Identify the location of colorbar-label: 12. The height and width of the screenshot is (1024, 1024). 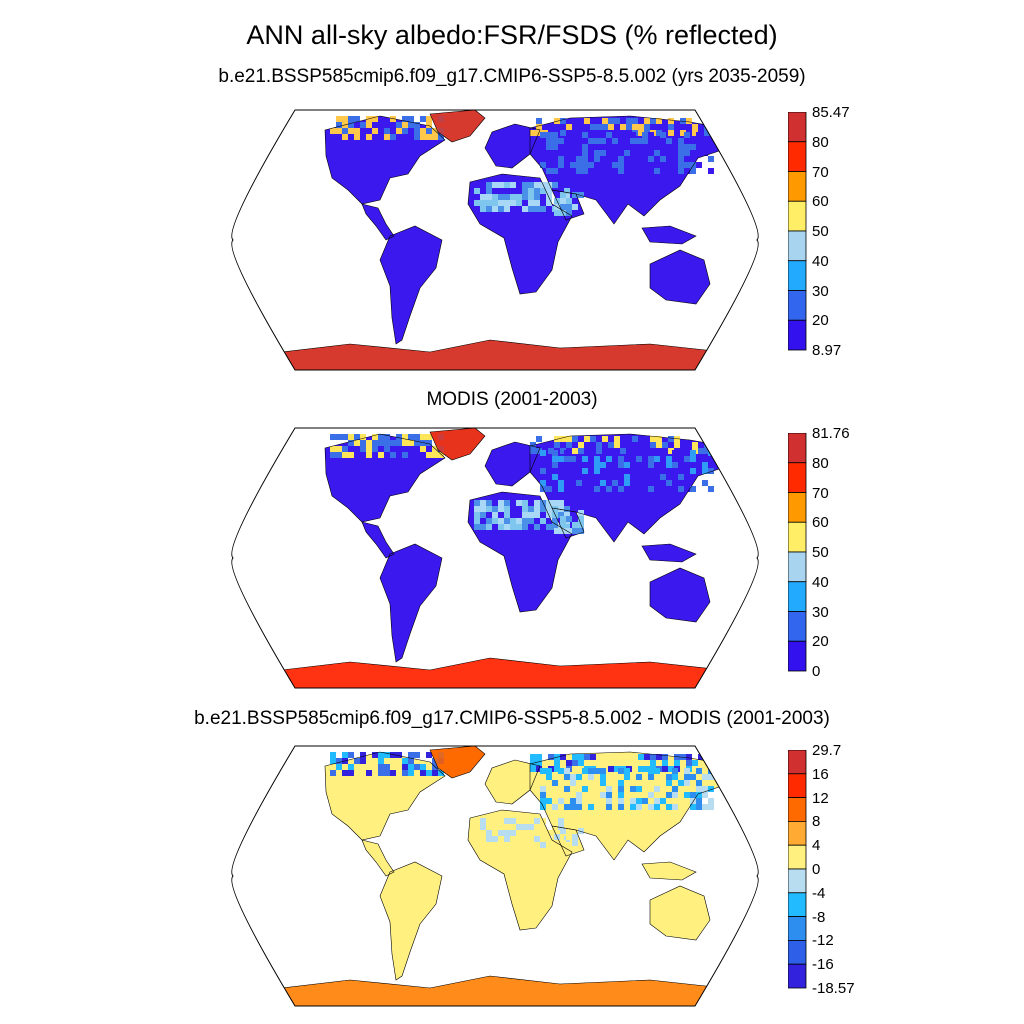
(820, 798).